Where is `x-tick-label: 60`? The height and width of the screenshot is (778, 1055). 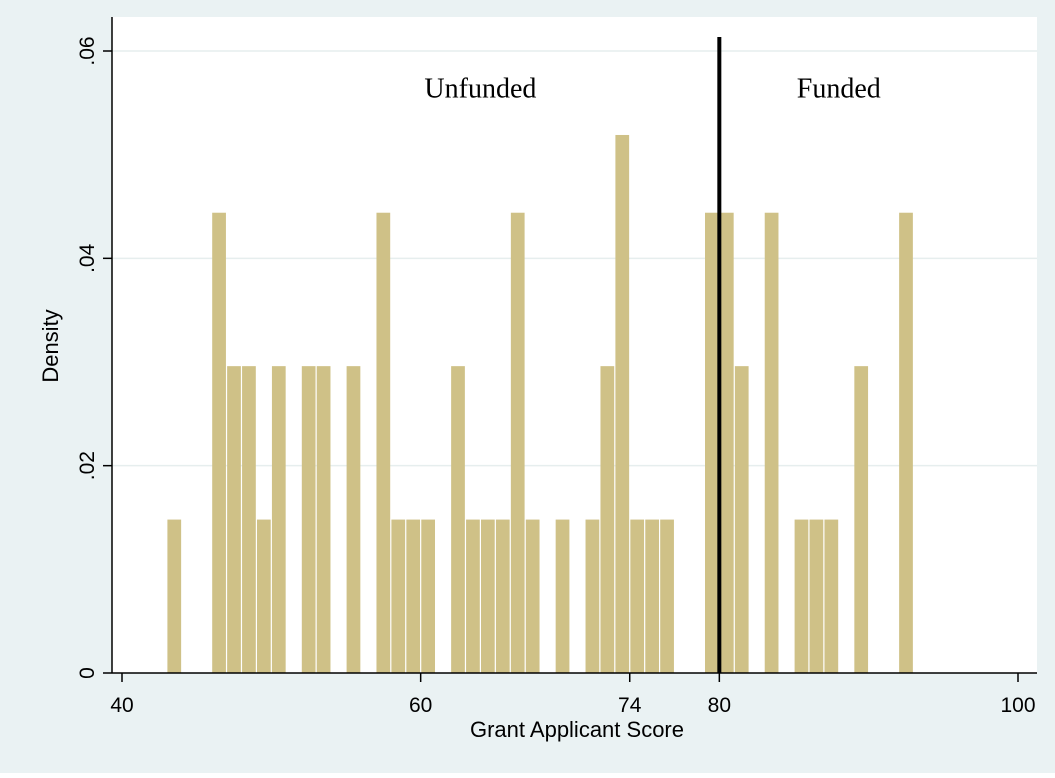
x-tick-label: 60 is located at coordinates (420, 705).